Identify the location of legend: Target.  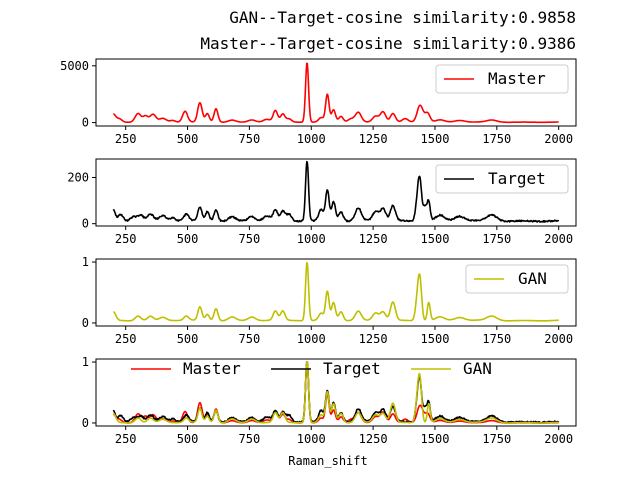
(502, 179).